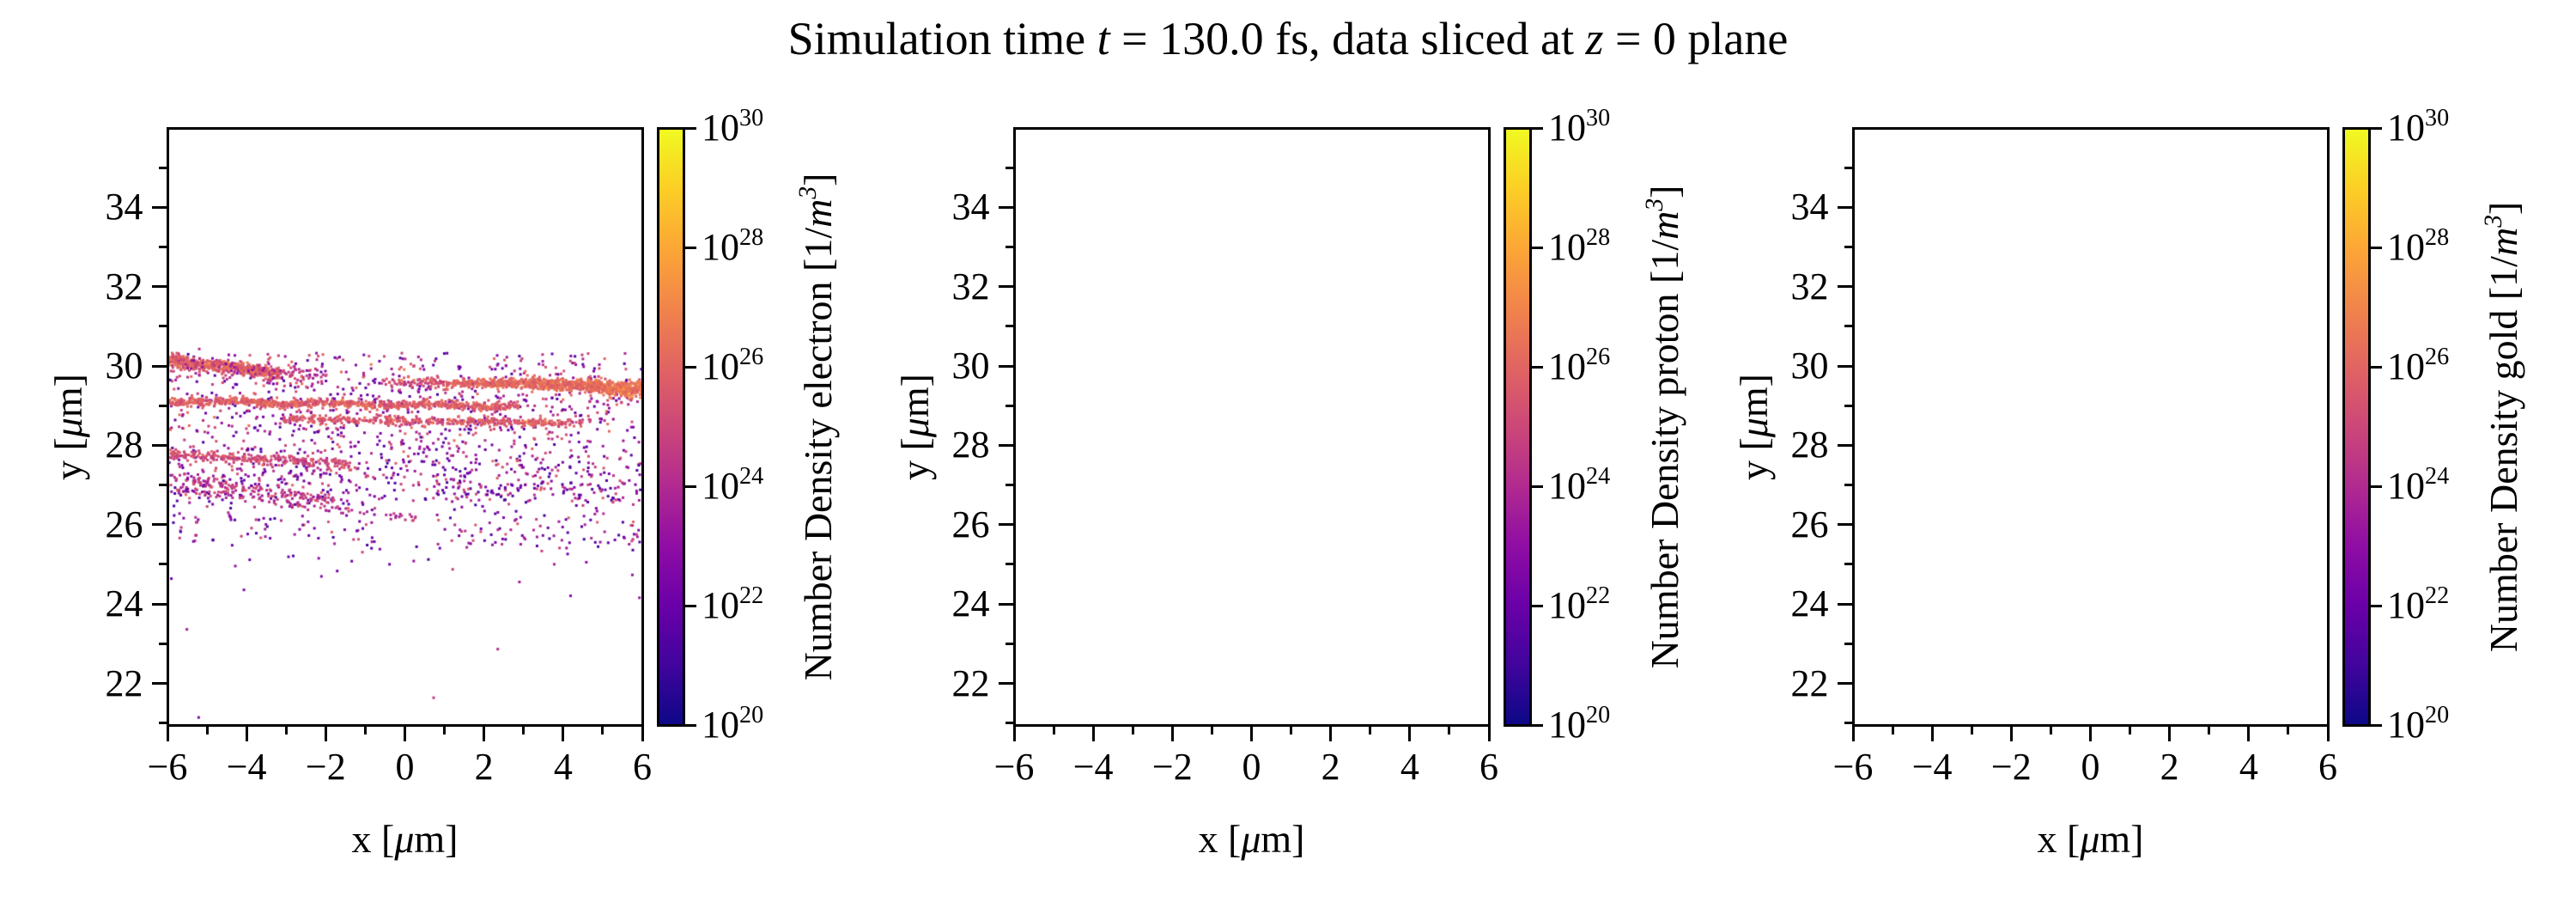 Image resolution: width=2576 pixels, height=902 pixels. Describe the element at coordinates (2437, 595) in the screenshot. I see `colorbar-tick-exponent: 22` at that location.